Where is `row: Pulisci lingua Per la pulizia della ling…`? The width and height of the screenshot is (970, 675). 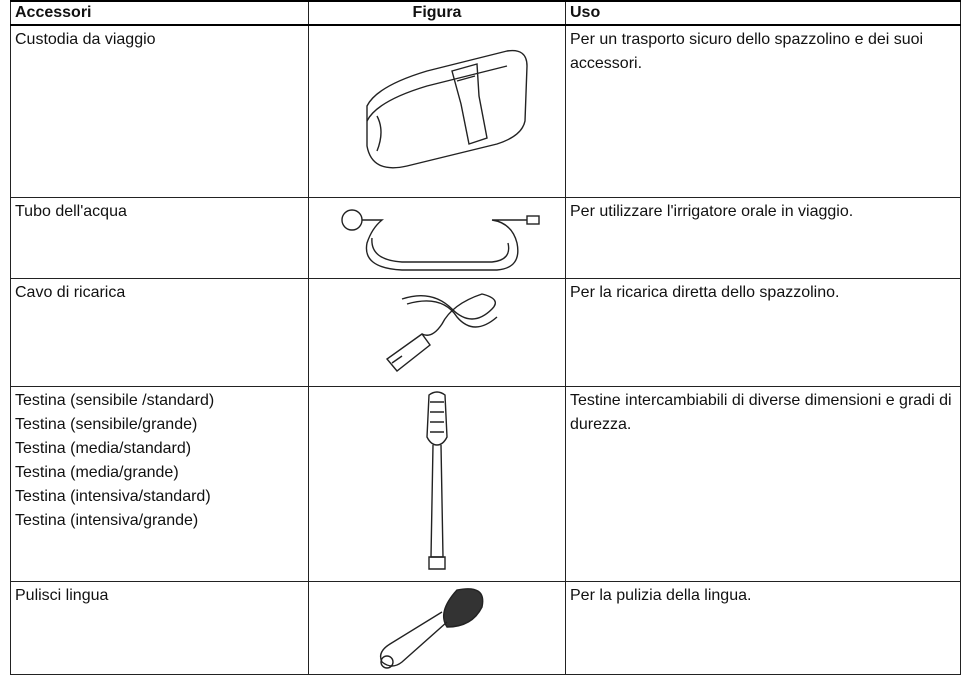 row: Pulisci lingua Per la pulizia della ling… is located at coordinates (485, 627).